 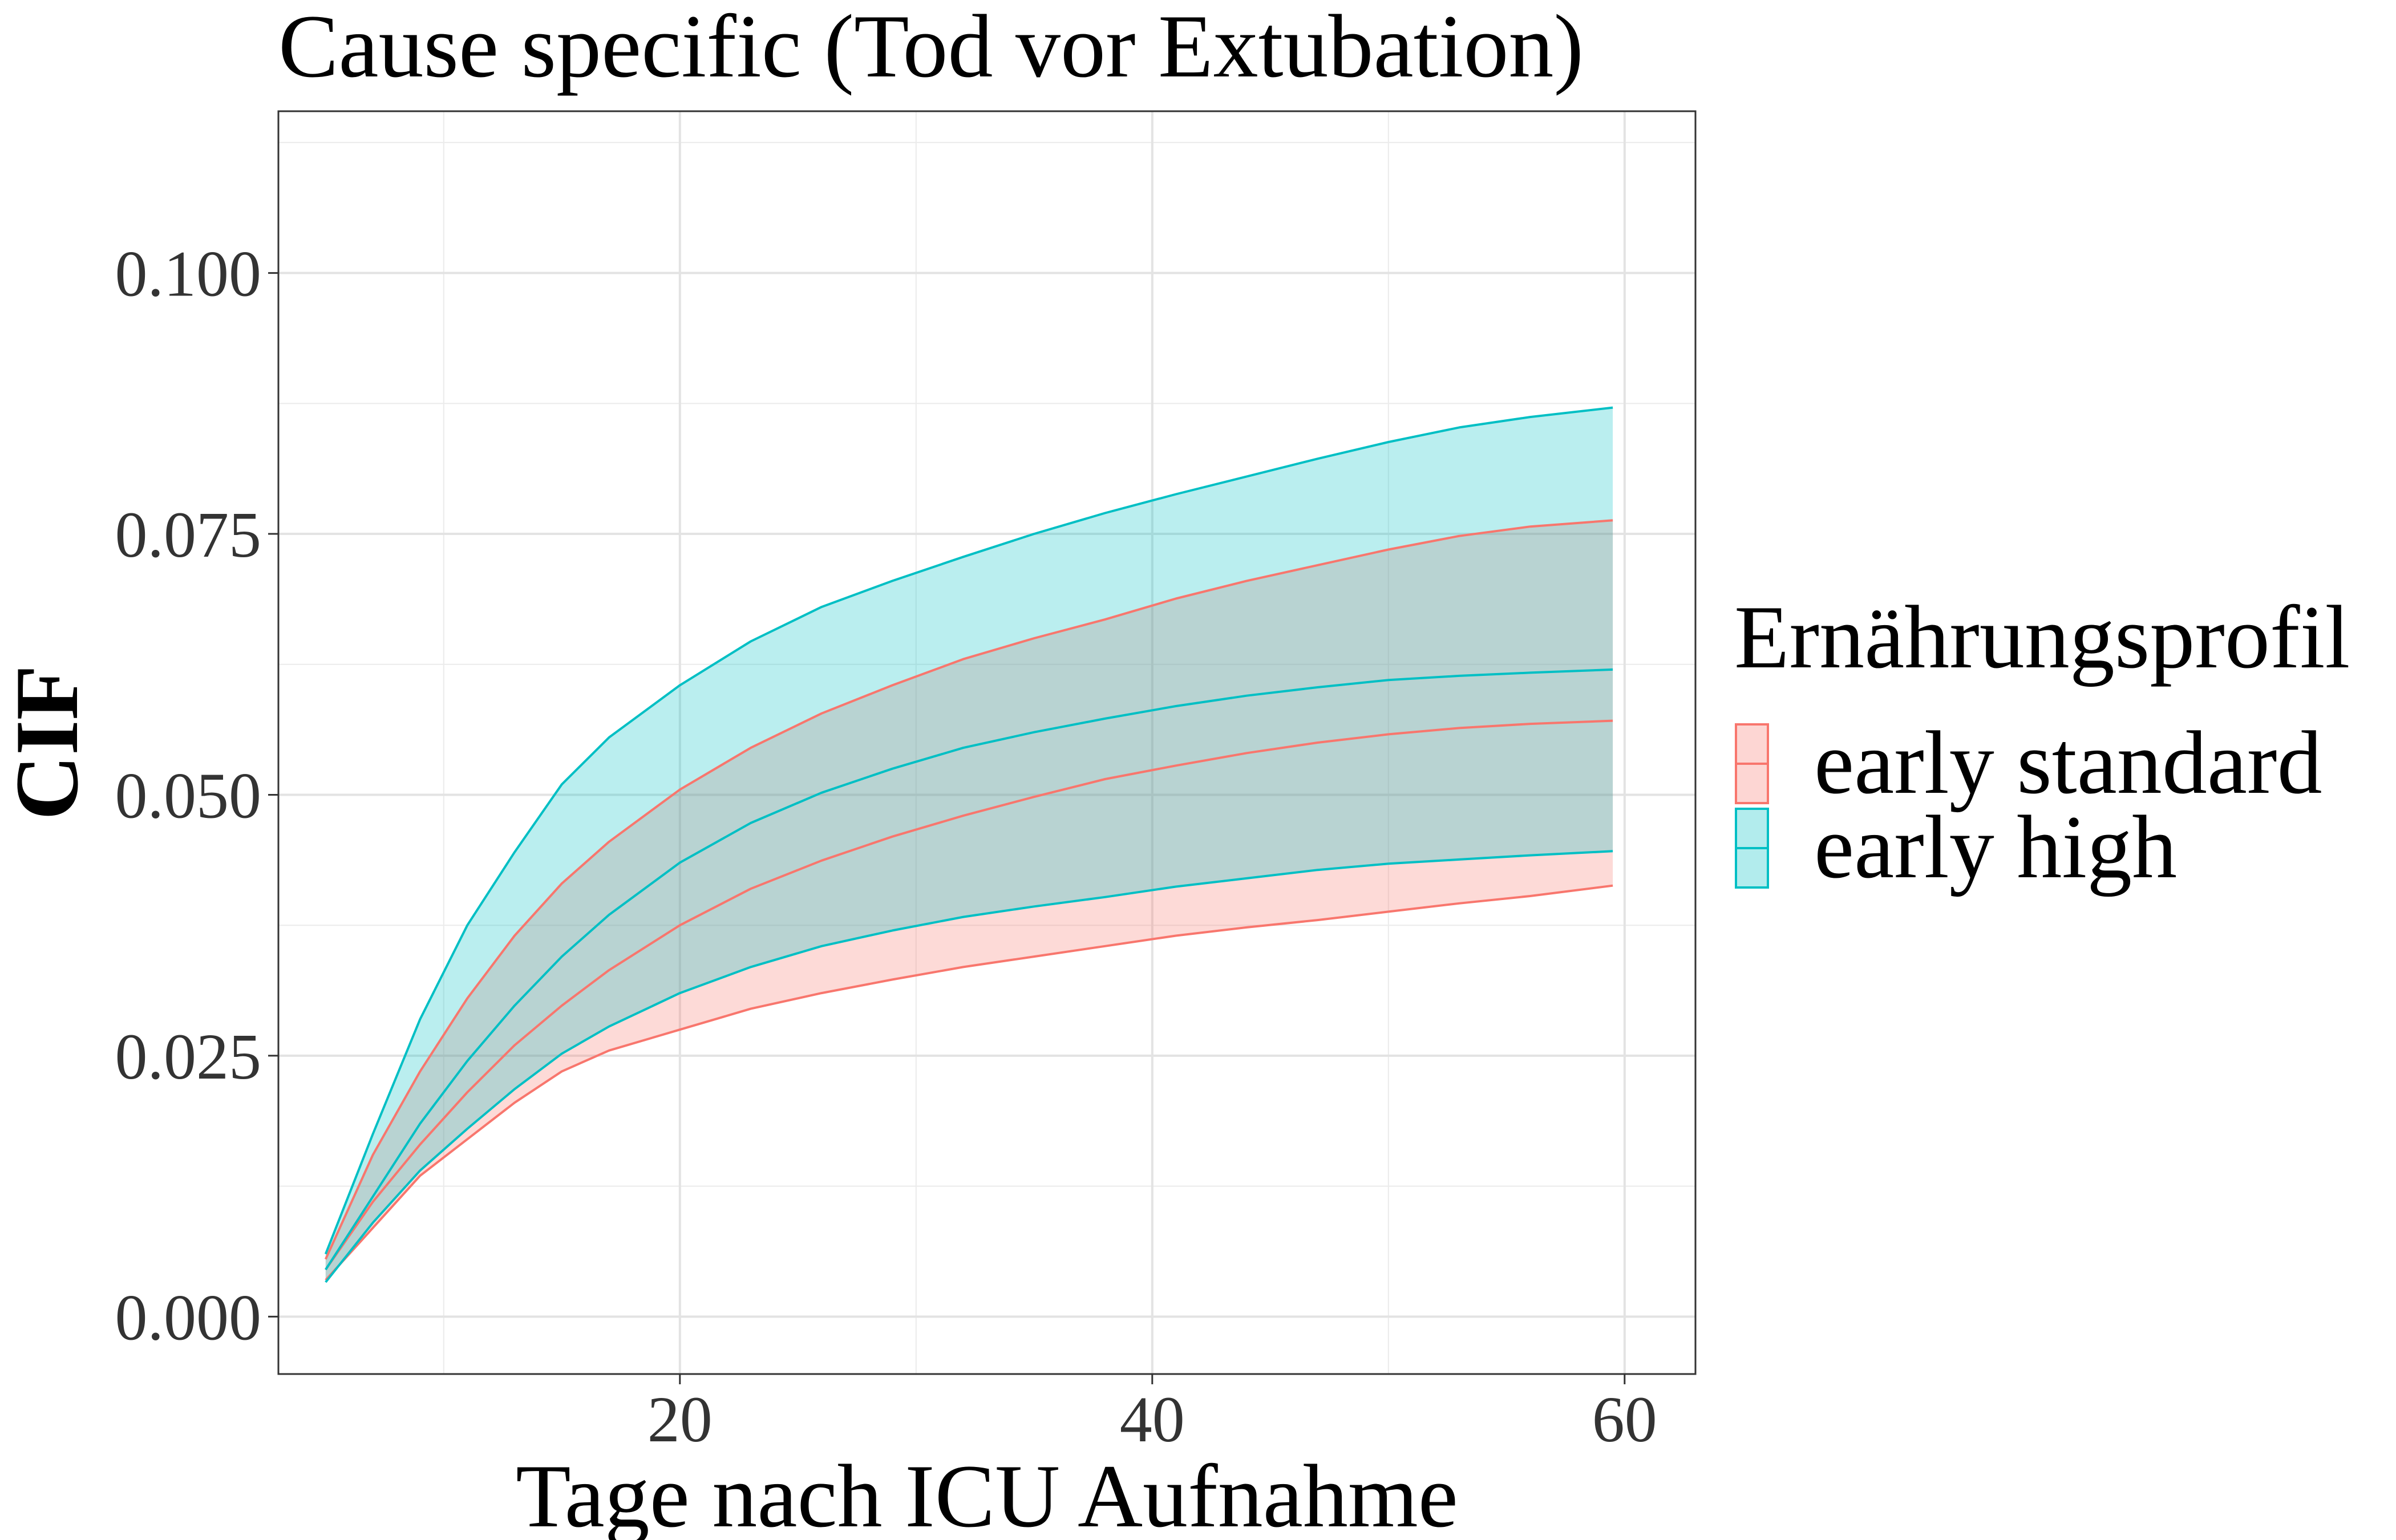 What do you see at coordinates (969, 1082) in the screenshot?
I see `early-standard-lower-bound-line` at bounding box center [969, 1082].